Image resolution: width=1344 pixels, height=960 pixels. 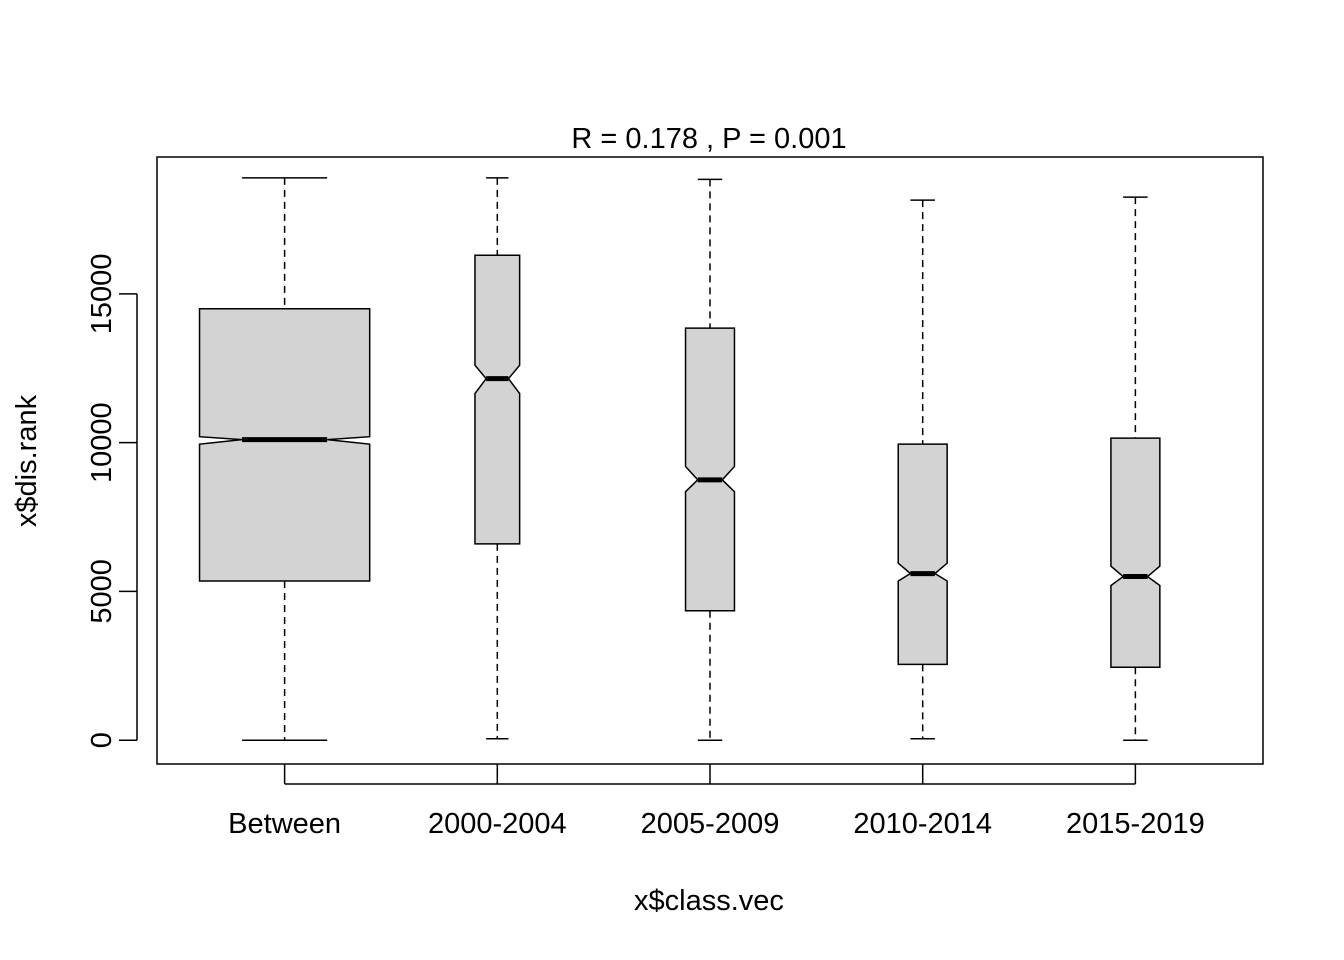 What do you see at coordinates (1135, 824) in the screenshot?
I see `x-tick-label: 2015-2019` at bounding box center [1135, 824].